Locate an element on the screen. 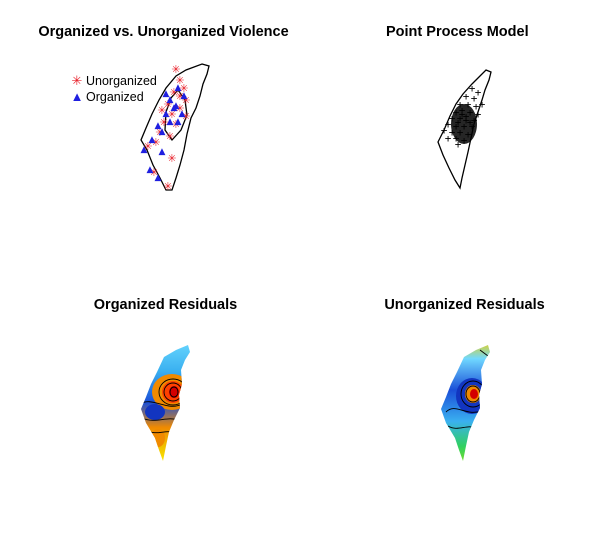 The width and height of the screenshot is (598, 547). legend: ✳ Unorganized ▲ Organized is located at coordinates (112, 89).